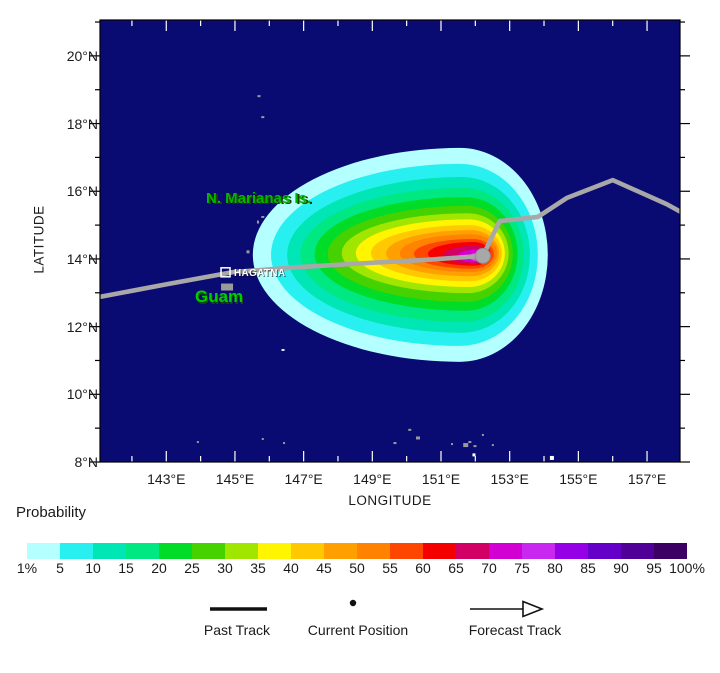 The height and width of the screenshot is (673, 720). Describe the element at coordinates (93, 568) in the screenshot. I see `colorbar-tick-label: 10` at that location.